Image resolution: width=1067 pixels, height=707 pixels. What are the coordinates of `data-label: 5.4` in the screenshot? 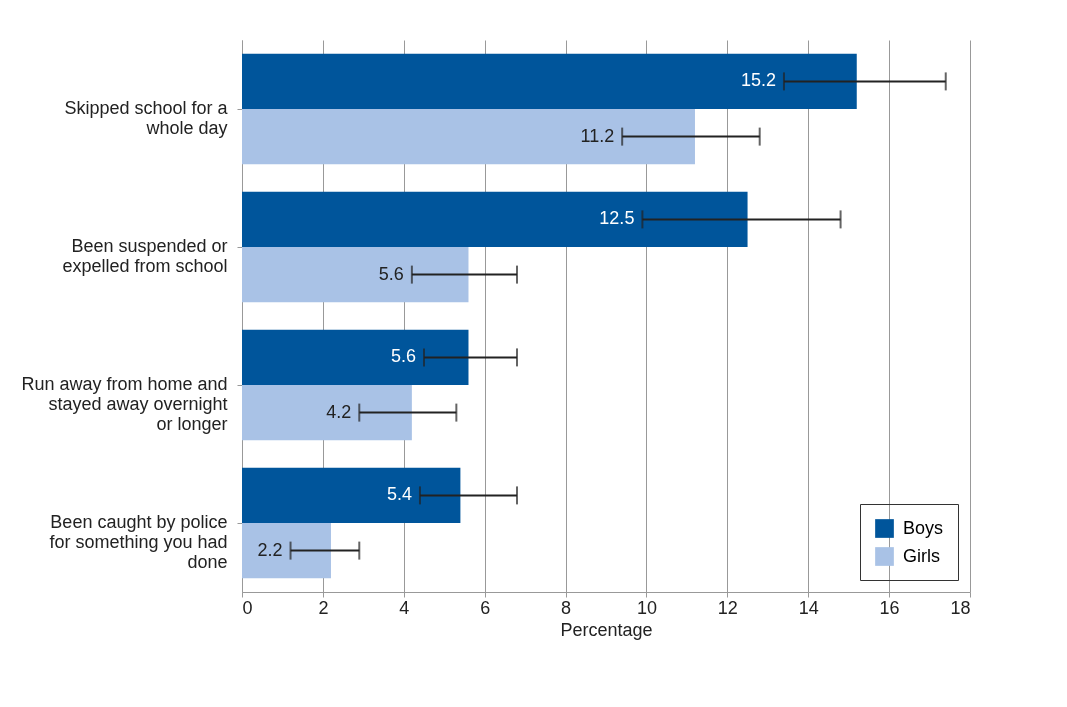 It's located at (399, 494).